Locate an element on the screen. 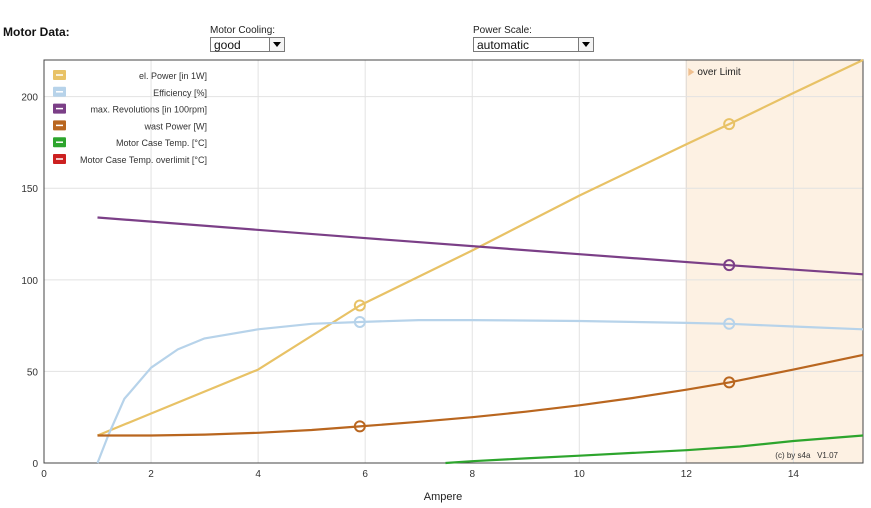  power-scale-select: automatic is located at coordinates (533, 44).